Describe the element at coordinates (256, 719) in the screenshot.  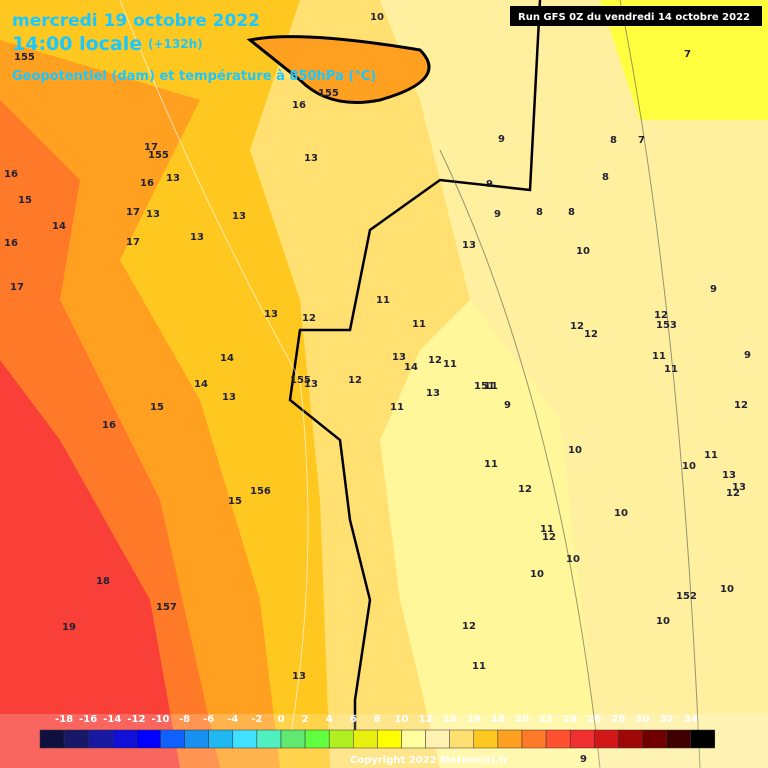
I see `scale-label: -2` at that location.